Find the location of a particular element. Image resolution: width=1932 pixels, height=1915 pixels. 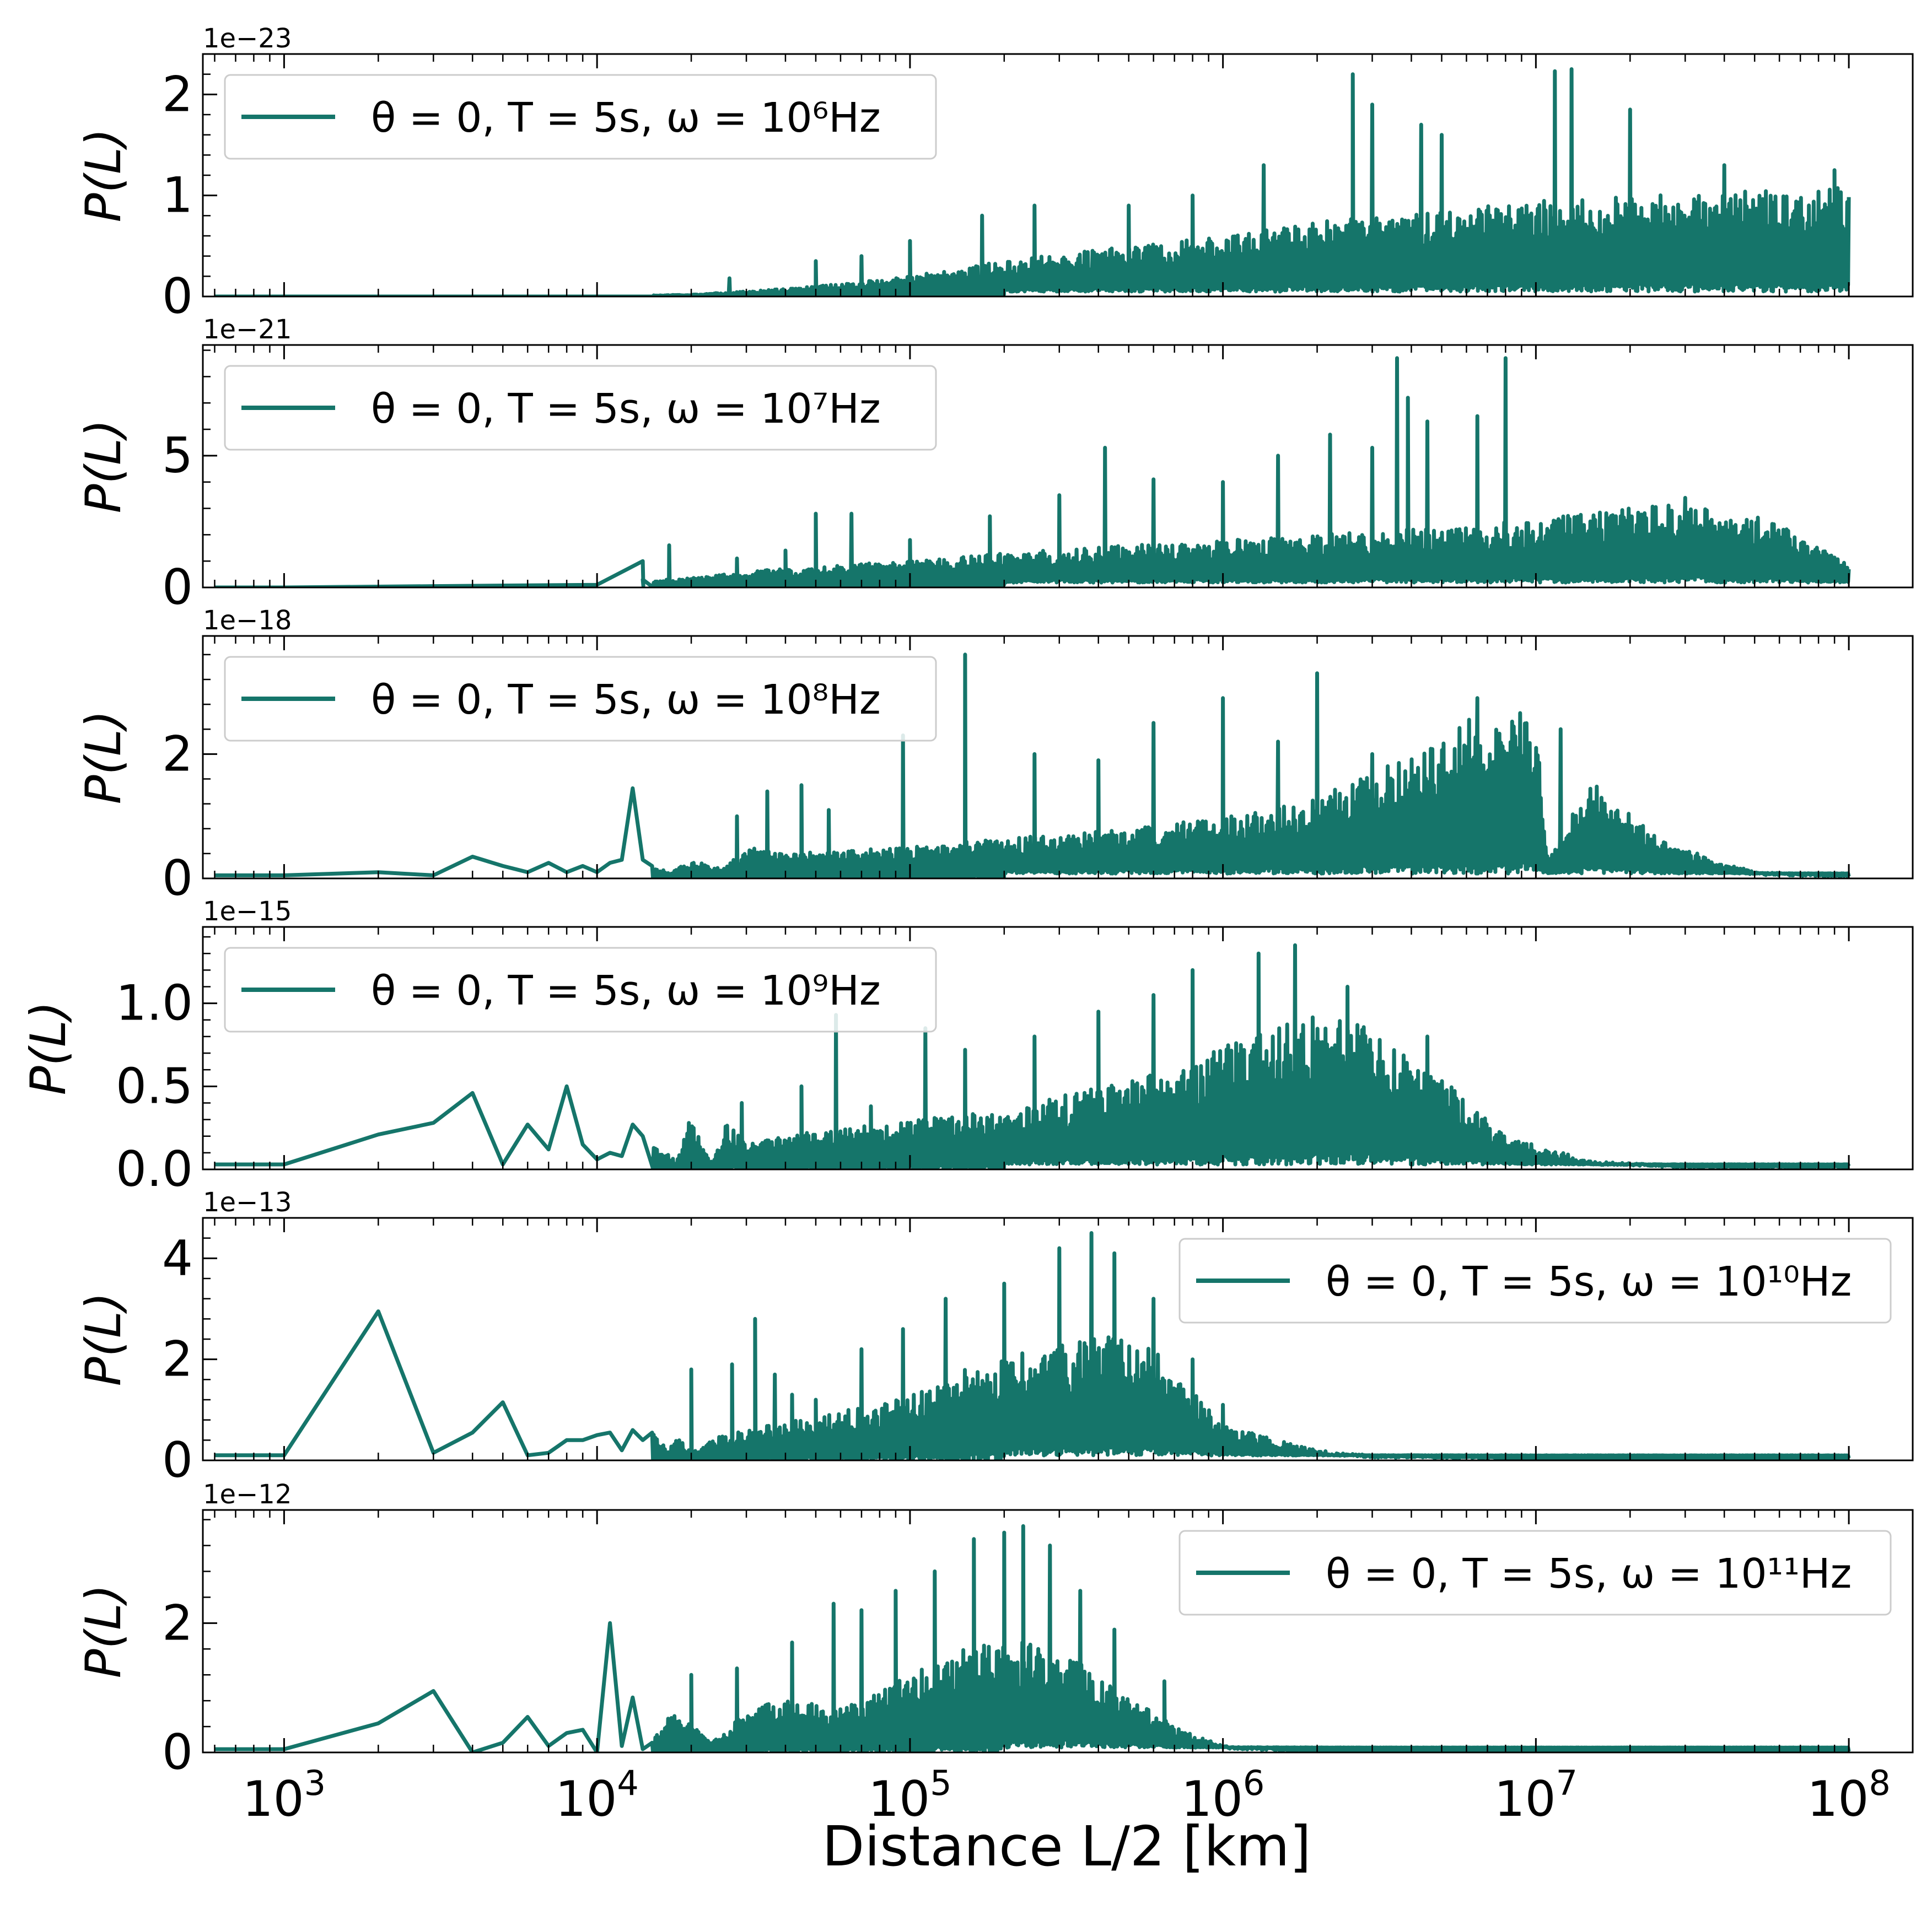

shared-x-axis: 10³ 10⁴ 10⁵ 10⁶ 10⁷ 10⁸ is located at coordinates (1067, 1795).